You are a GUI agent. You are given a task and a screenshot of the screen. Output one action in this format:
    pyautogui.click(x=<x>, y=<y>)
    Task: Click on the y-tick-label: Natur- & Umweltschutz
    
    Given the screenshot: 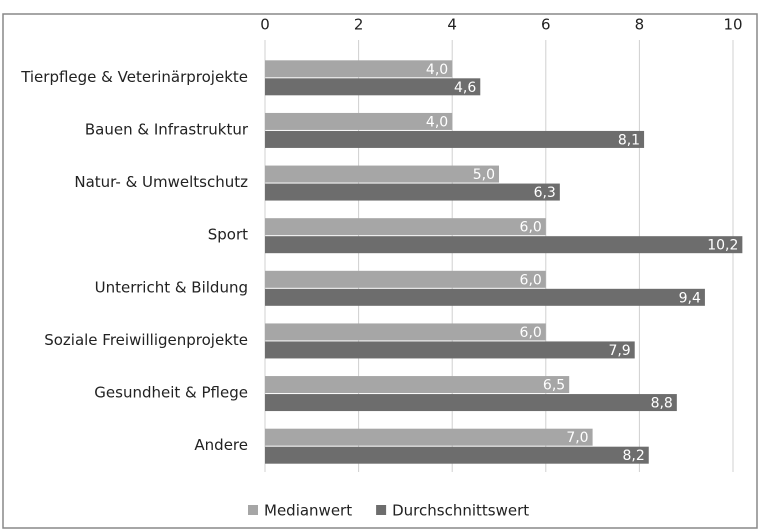 What is the action you would take?
    pyautogui.click(x=161, y=182)
    